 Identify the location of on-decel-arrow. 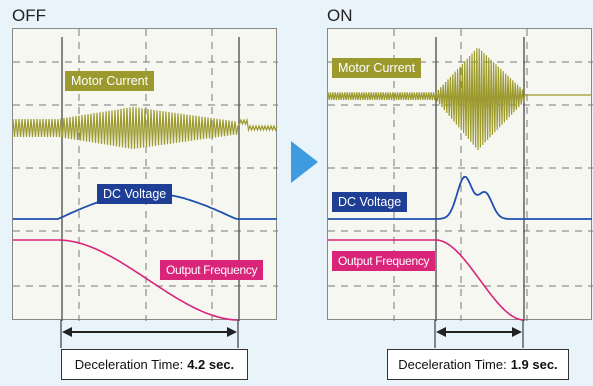
(479, 334).